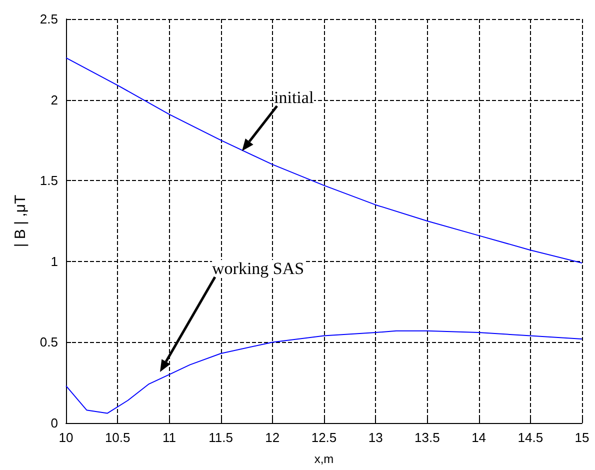 The width and height of the screenshot is (595, 470). Describe the element at coordinates (54, 261) in the screenshot. I see `y-tick-label: 1` at that location.